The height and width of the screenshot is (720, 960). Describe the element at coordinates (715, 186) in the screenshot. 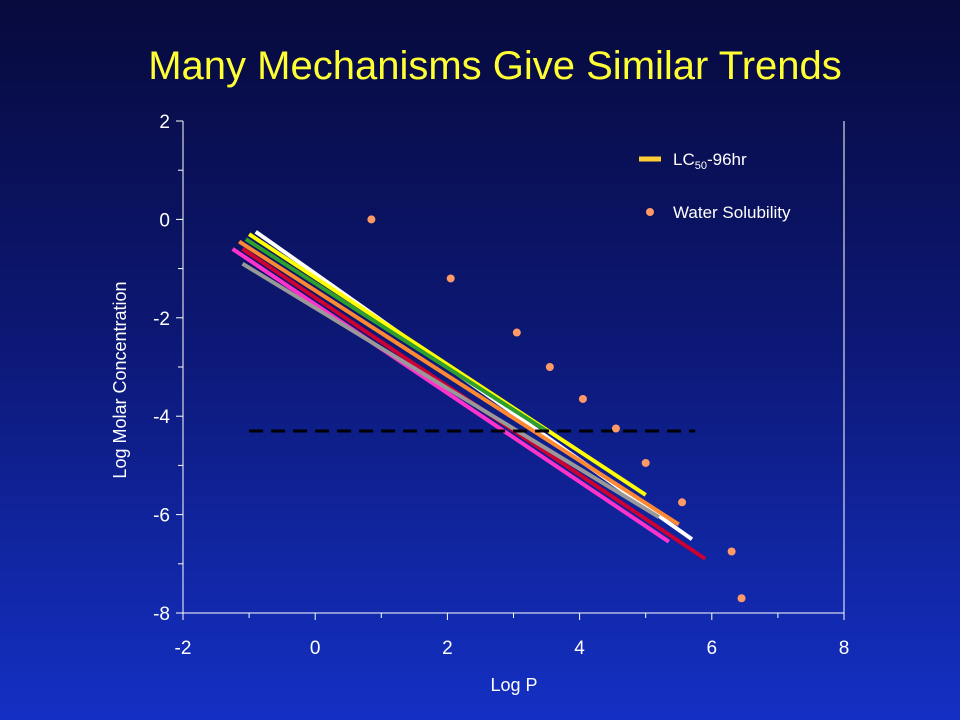

I see `legend: LC50-96hr Water Solubility` at that location.